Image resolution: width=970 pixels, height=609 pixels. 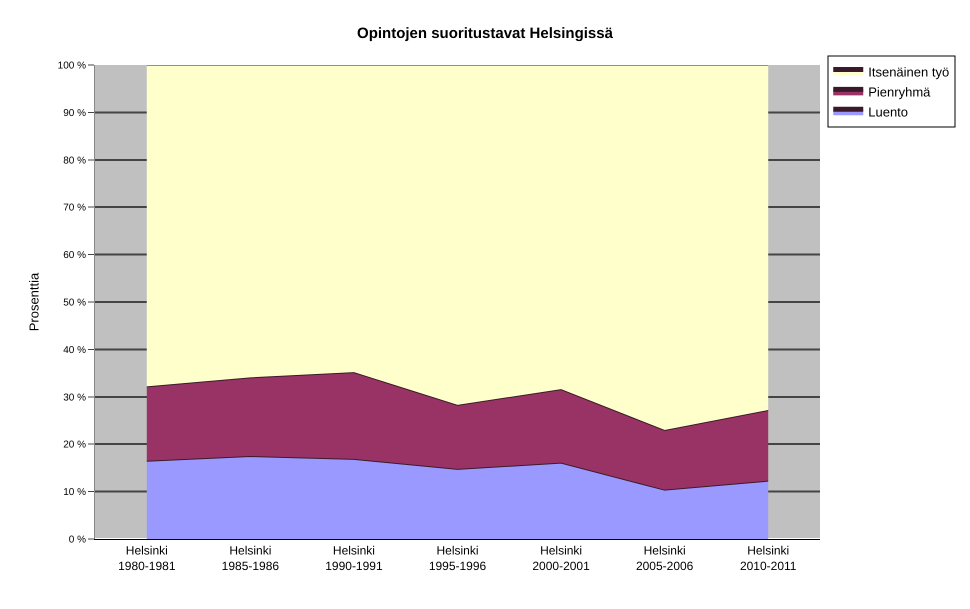 What do you see at coordinates (72, 66) in the screenshot?
I see `y-tick-label: 100 %` at bounding box center [72, 66].